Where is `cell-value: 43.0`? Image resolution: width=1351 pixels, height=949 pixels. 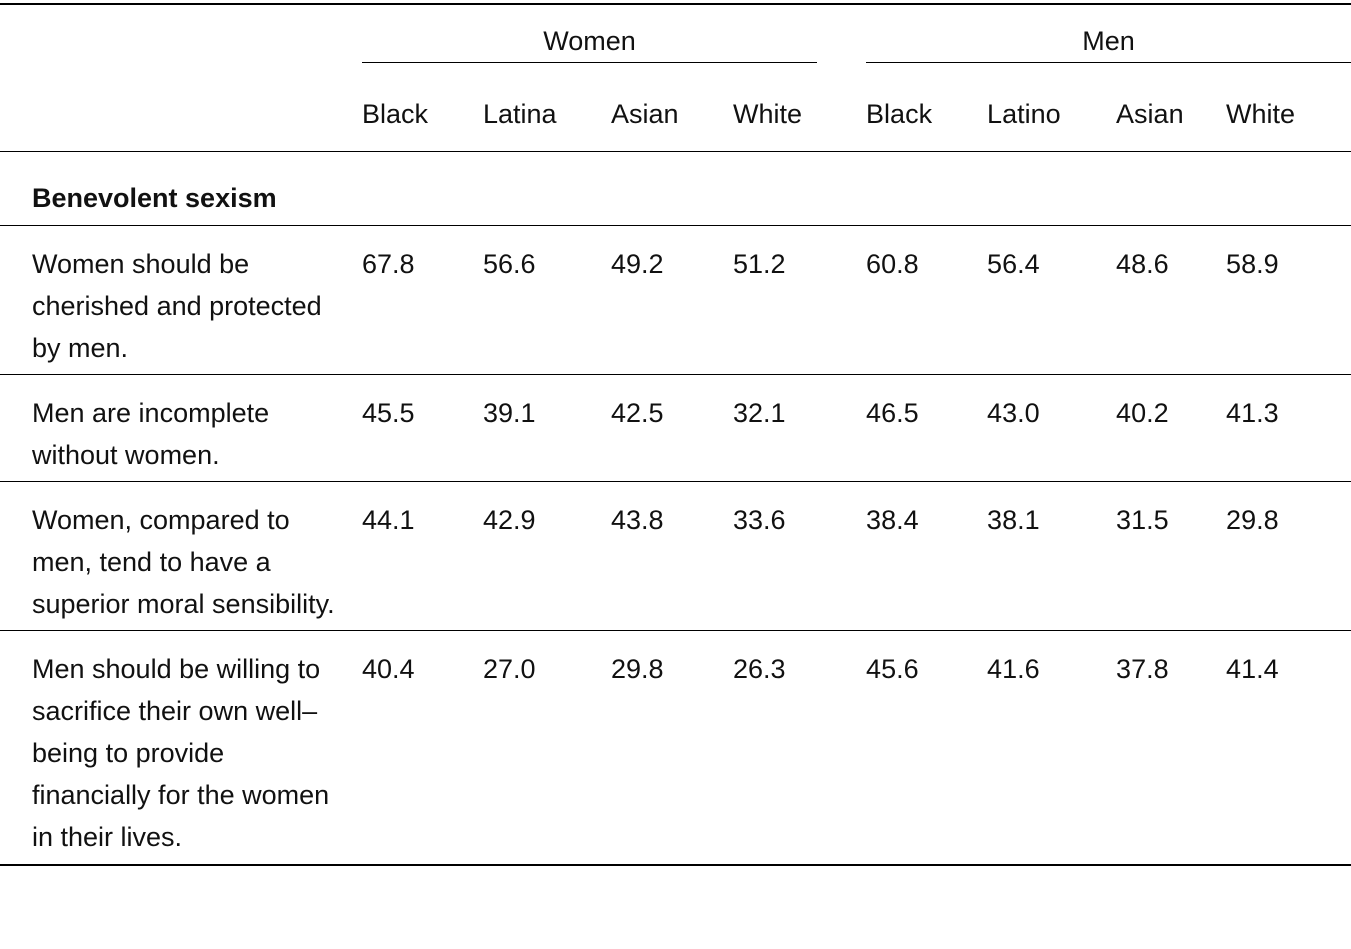 cell-value: 43.0 is located at coordinates (1052, 428).